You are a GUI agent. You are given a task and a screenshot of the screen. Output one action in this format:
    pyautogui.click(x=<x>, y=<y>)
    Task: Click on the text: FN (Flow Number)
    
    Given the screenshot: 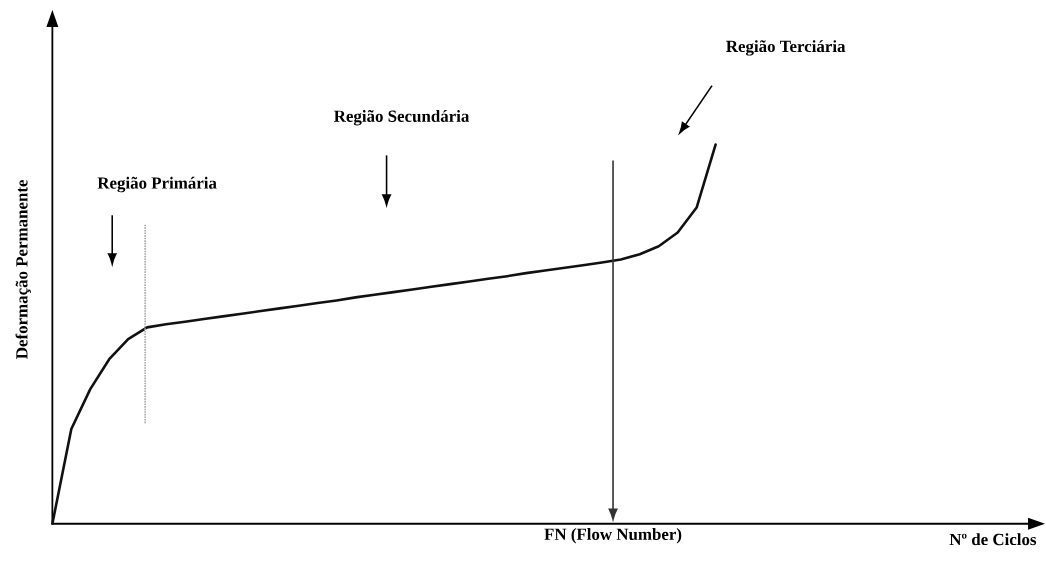 What is the action you would take?
    pyautogui.click(x=613, y=536)
    